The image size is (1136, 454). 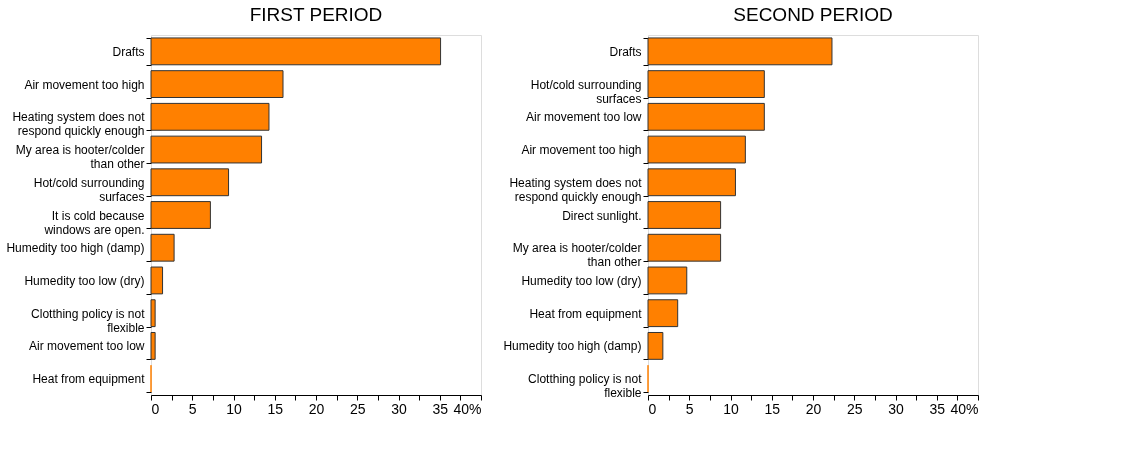 What do you see at coordinates (813, 14) in the screenshot?
I see `chart-title: SECOND PERIOD` at bounding box center [813, 14].